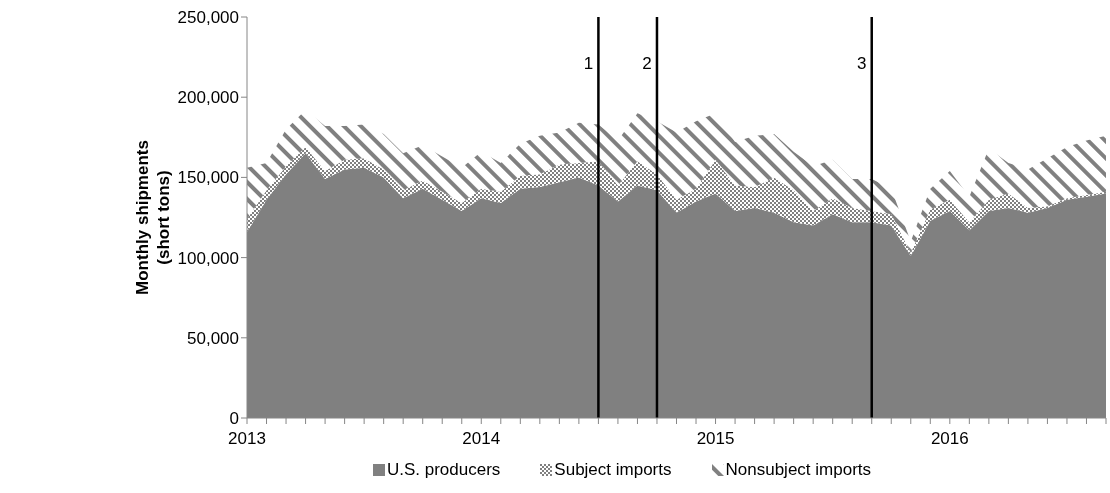  I want to click on y-tick-label: 250,000, so click(208, 18).